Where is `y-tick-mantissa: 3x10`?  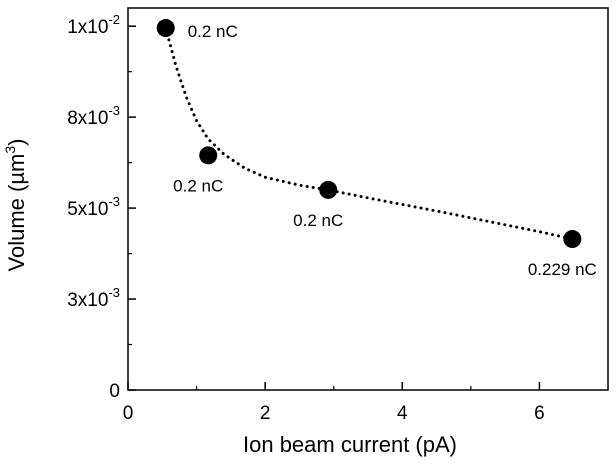
y-tick-mantissa: 3x10 is located at coordinates (87, 300).